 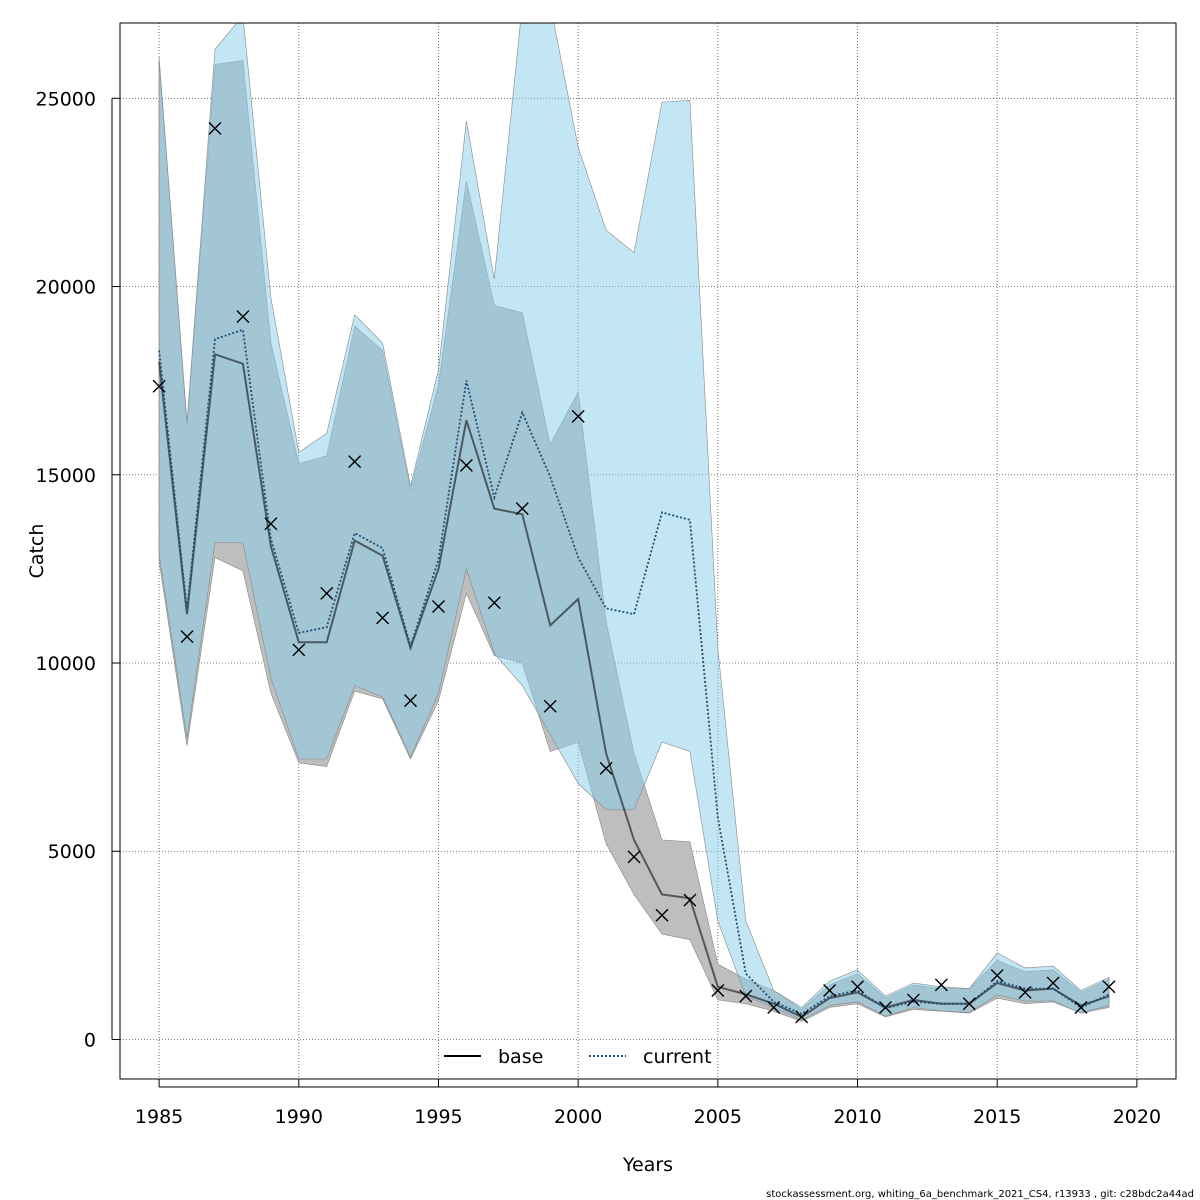 I want to click on legend-base-label: base, so click(x=520, y=1057).